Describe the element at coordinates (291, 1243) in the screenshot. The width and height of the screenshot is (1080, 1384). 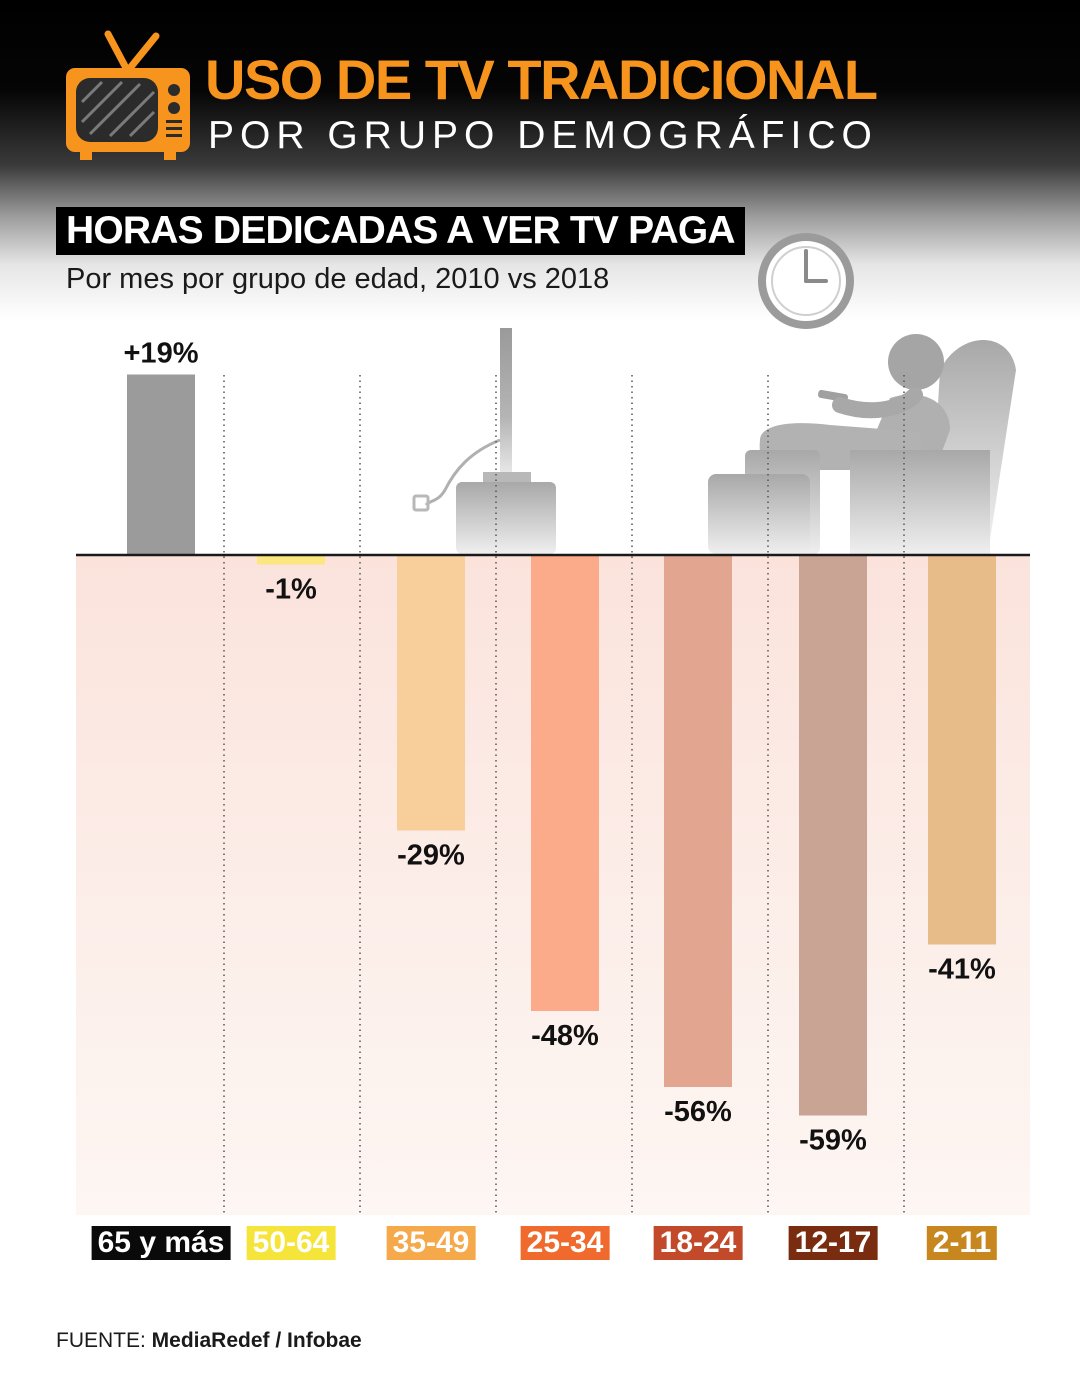
I see `x-axis-label: 50-64` at that location.